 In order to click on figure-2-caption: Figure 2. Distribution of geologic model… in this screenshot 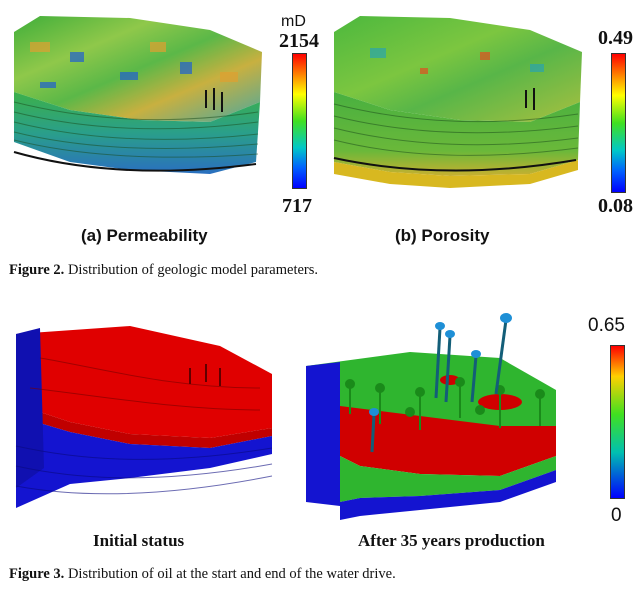, I will do `click(163, 270)`.